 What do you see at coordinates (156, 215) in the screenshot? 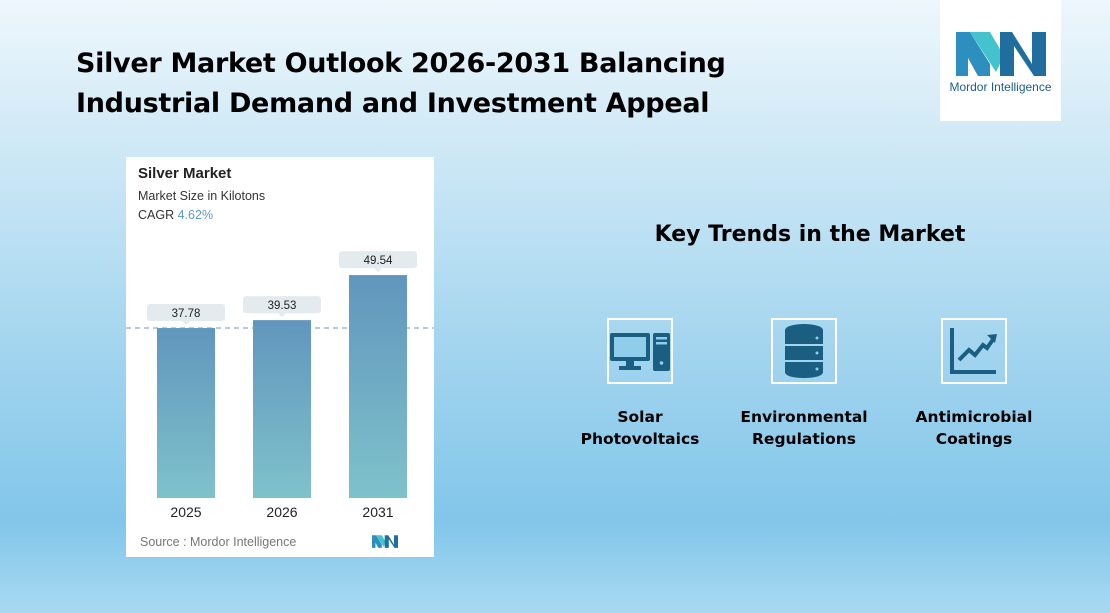
I see `cagr-label: CAGR` at bounding box center [156, 215].